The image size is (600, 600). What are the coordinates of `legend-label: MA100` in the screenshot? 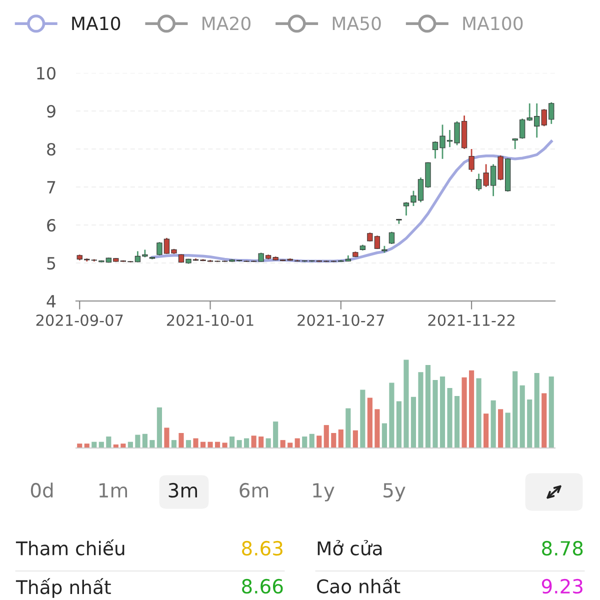 It's located at (493, 23).